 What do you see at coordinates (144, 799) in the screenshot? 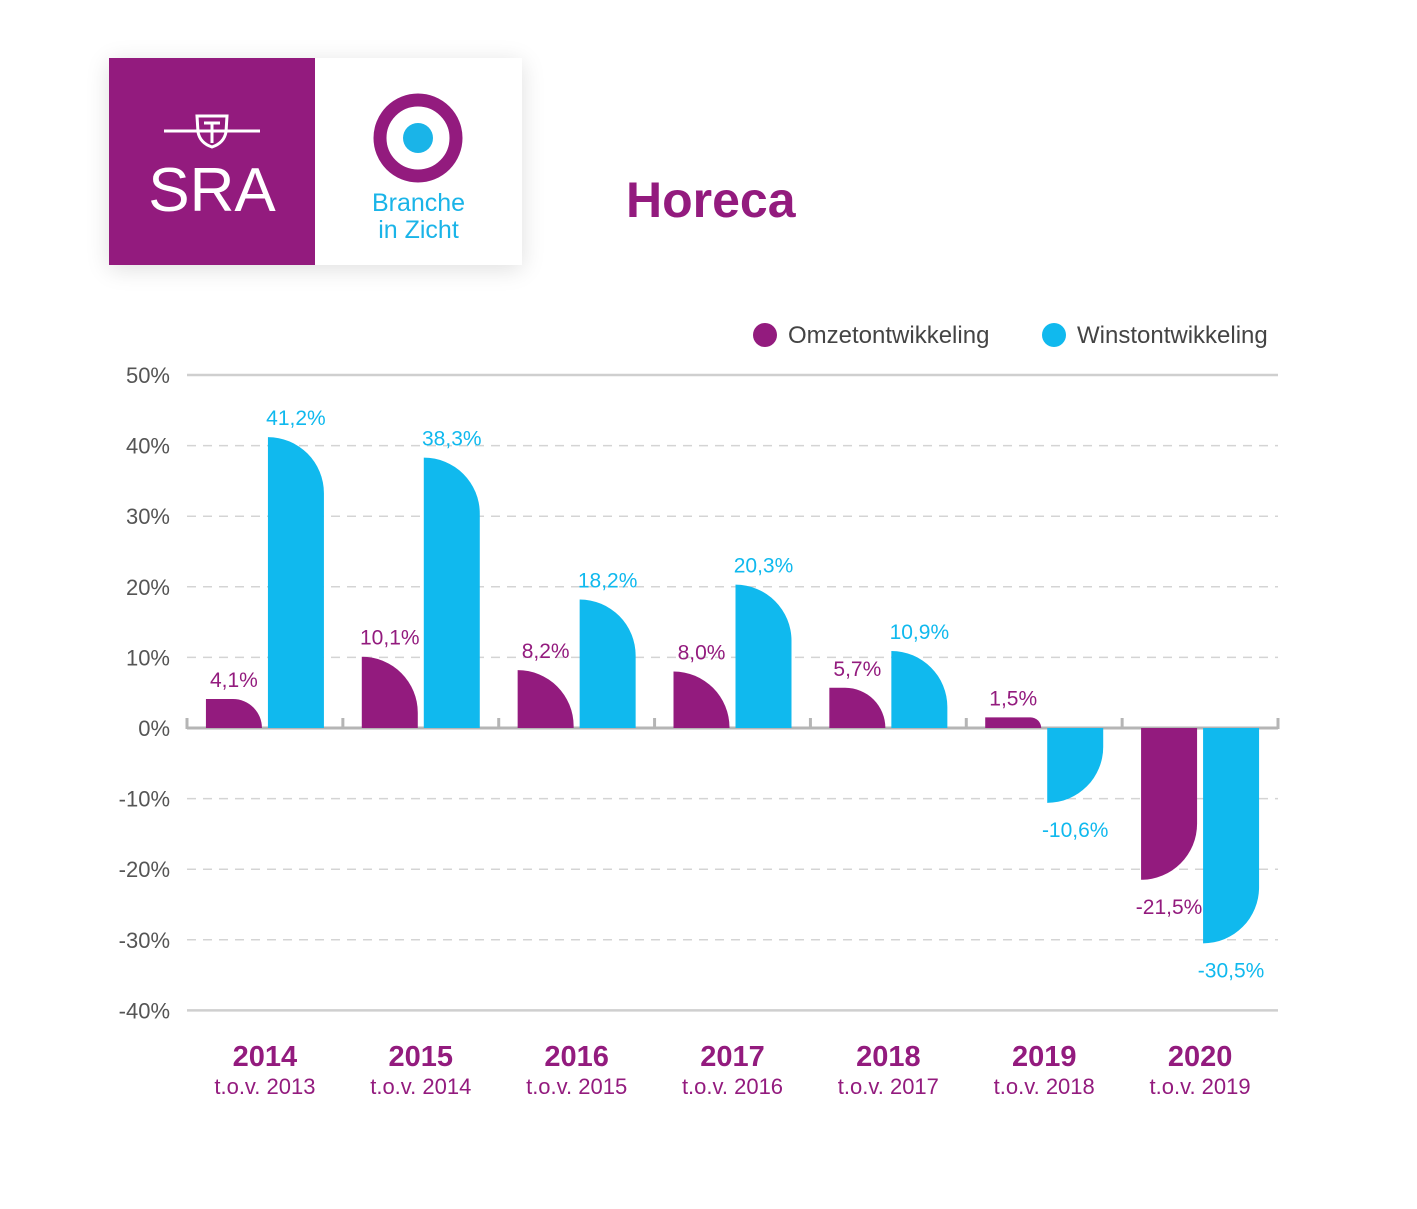
I see `y-tick-label: -10%` at bounding box center [144, 799].